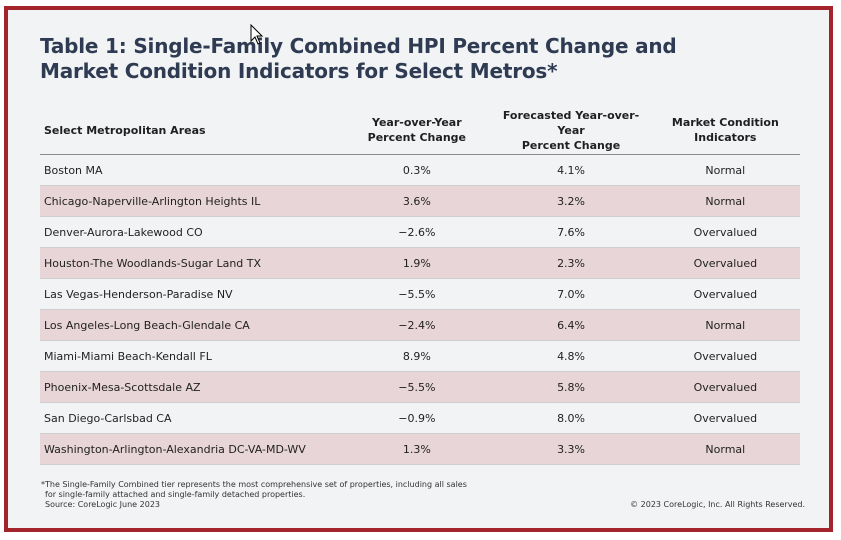 Image resolution: width=841 pixels, height=540 pixels. What do you see at coordinates (571, 387) in the screenshot?
I see `cell-forecast: 5.8%` at bounding box center [571, 387].